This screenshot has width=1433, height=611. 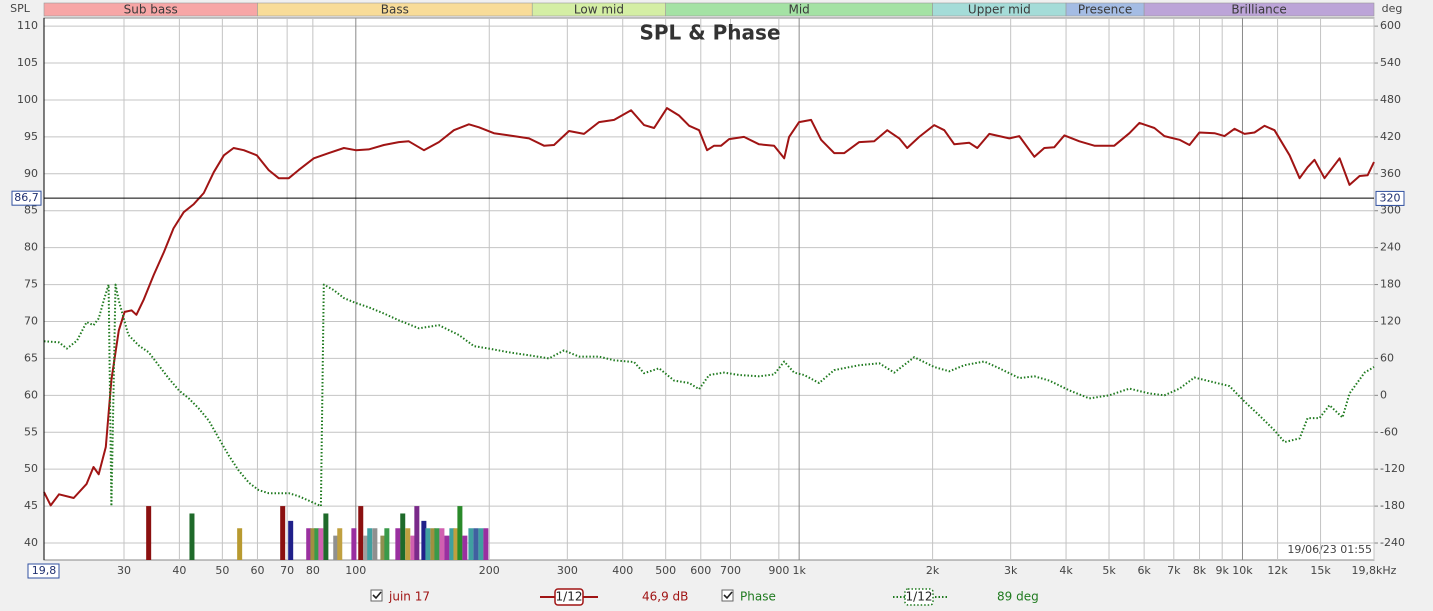 I want to click on x-tick-label: 1k, so click(x=799, y=570).